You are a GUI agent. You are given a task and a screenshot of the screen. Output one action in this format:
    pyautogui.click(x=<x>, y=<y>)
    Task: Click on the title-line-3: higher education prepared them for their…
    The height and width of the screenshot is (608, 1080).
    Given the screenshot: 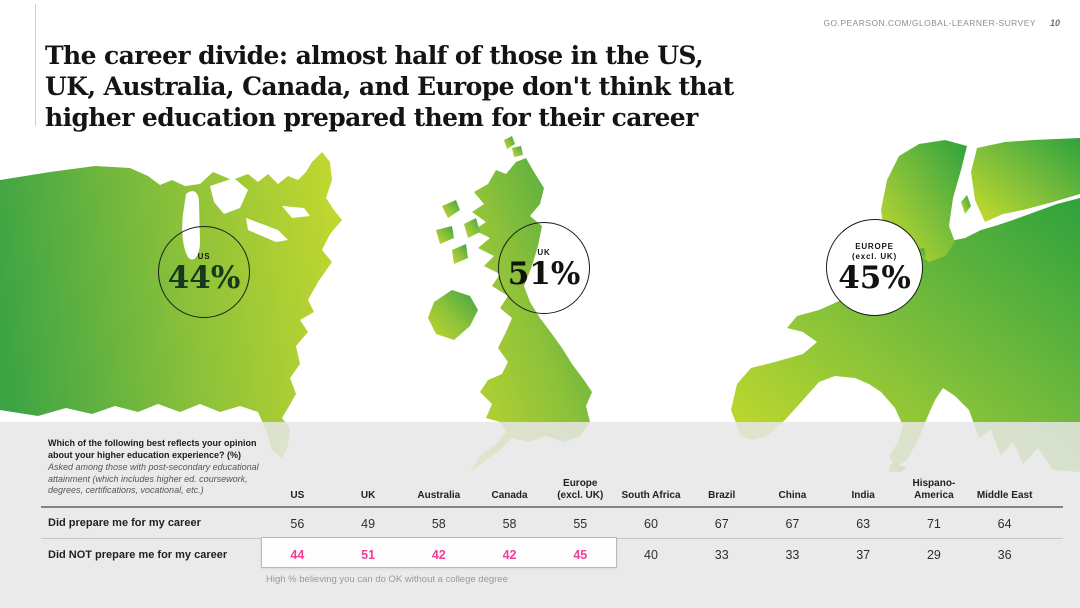 What is the action you would take?
    pyautogui.click(x=371, y=117)
    